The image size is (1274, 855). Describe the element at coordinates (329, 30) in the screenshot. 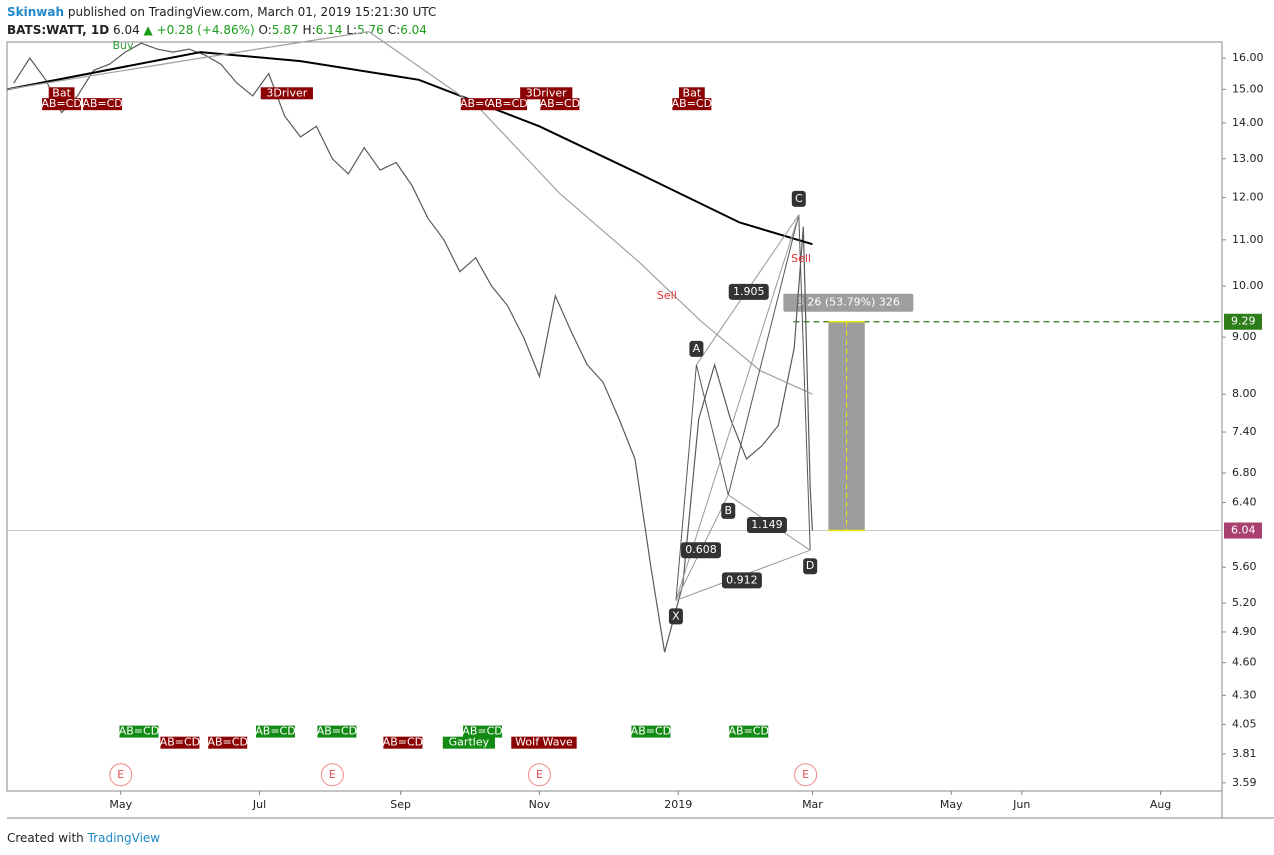

I see `ohlc-value: 6.14` at that location.